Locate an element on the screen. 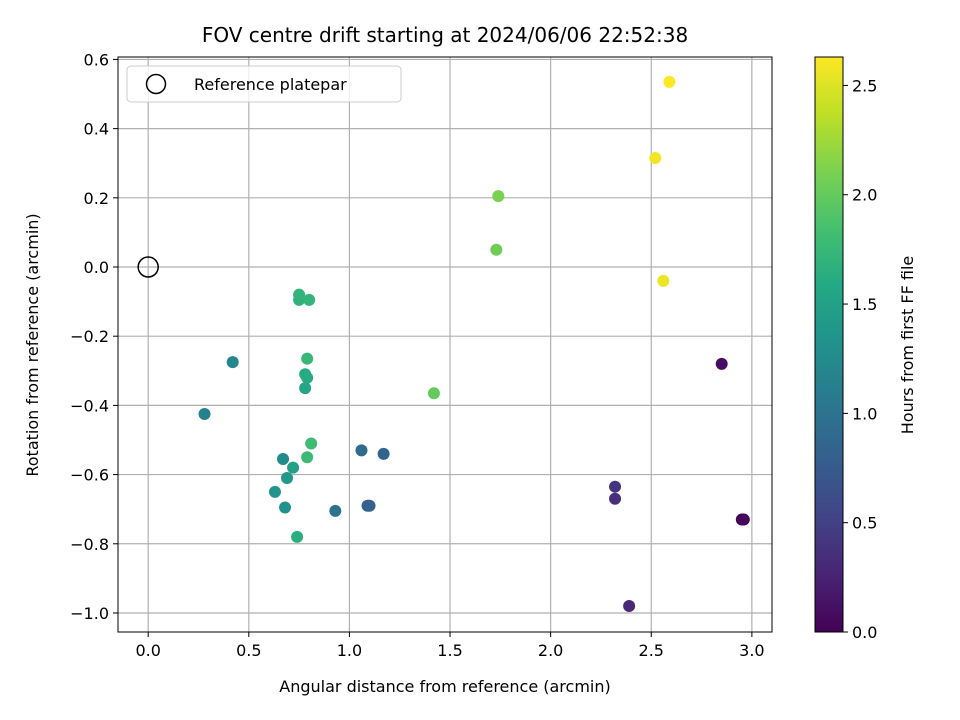 The image size is (960, 720). y-tick-label: 0.6 is located at coordinates (96, 59).